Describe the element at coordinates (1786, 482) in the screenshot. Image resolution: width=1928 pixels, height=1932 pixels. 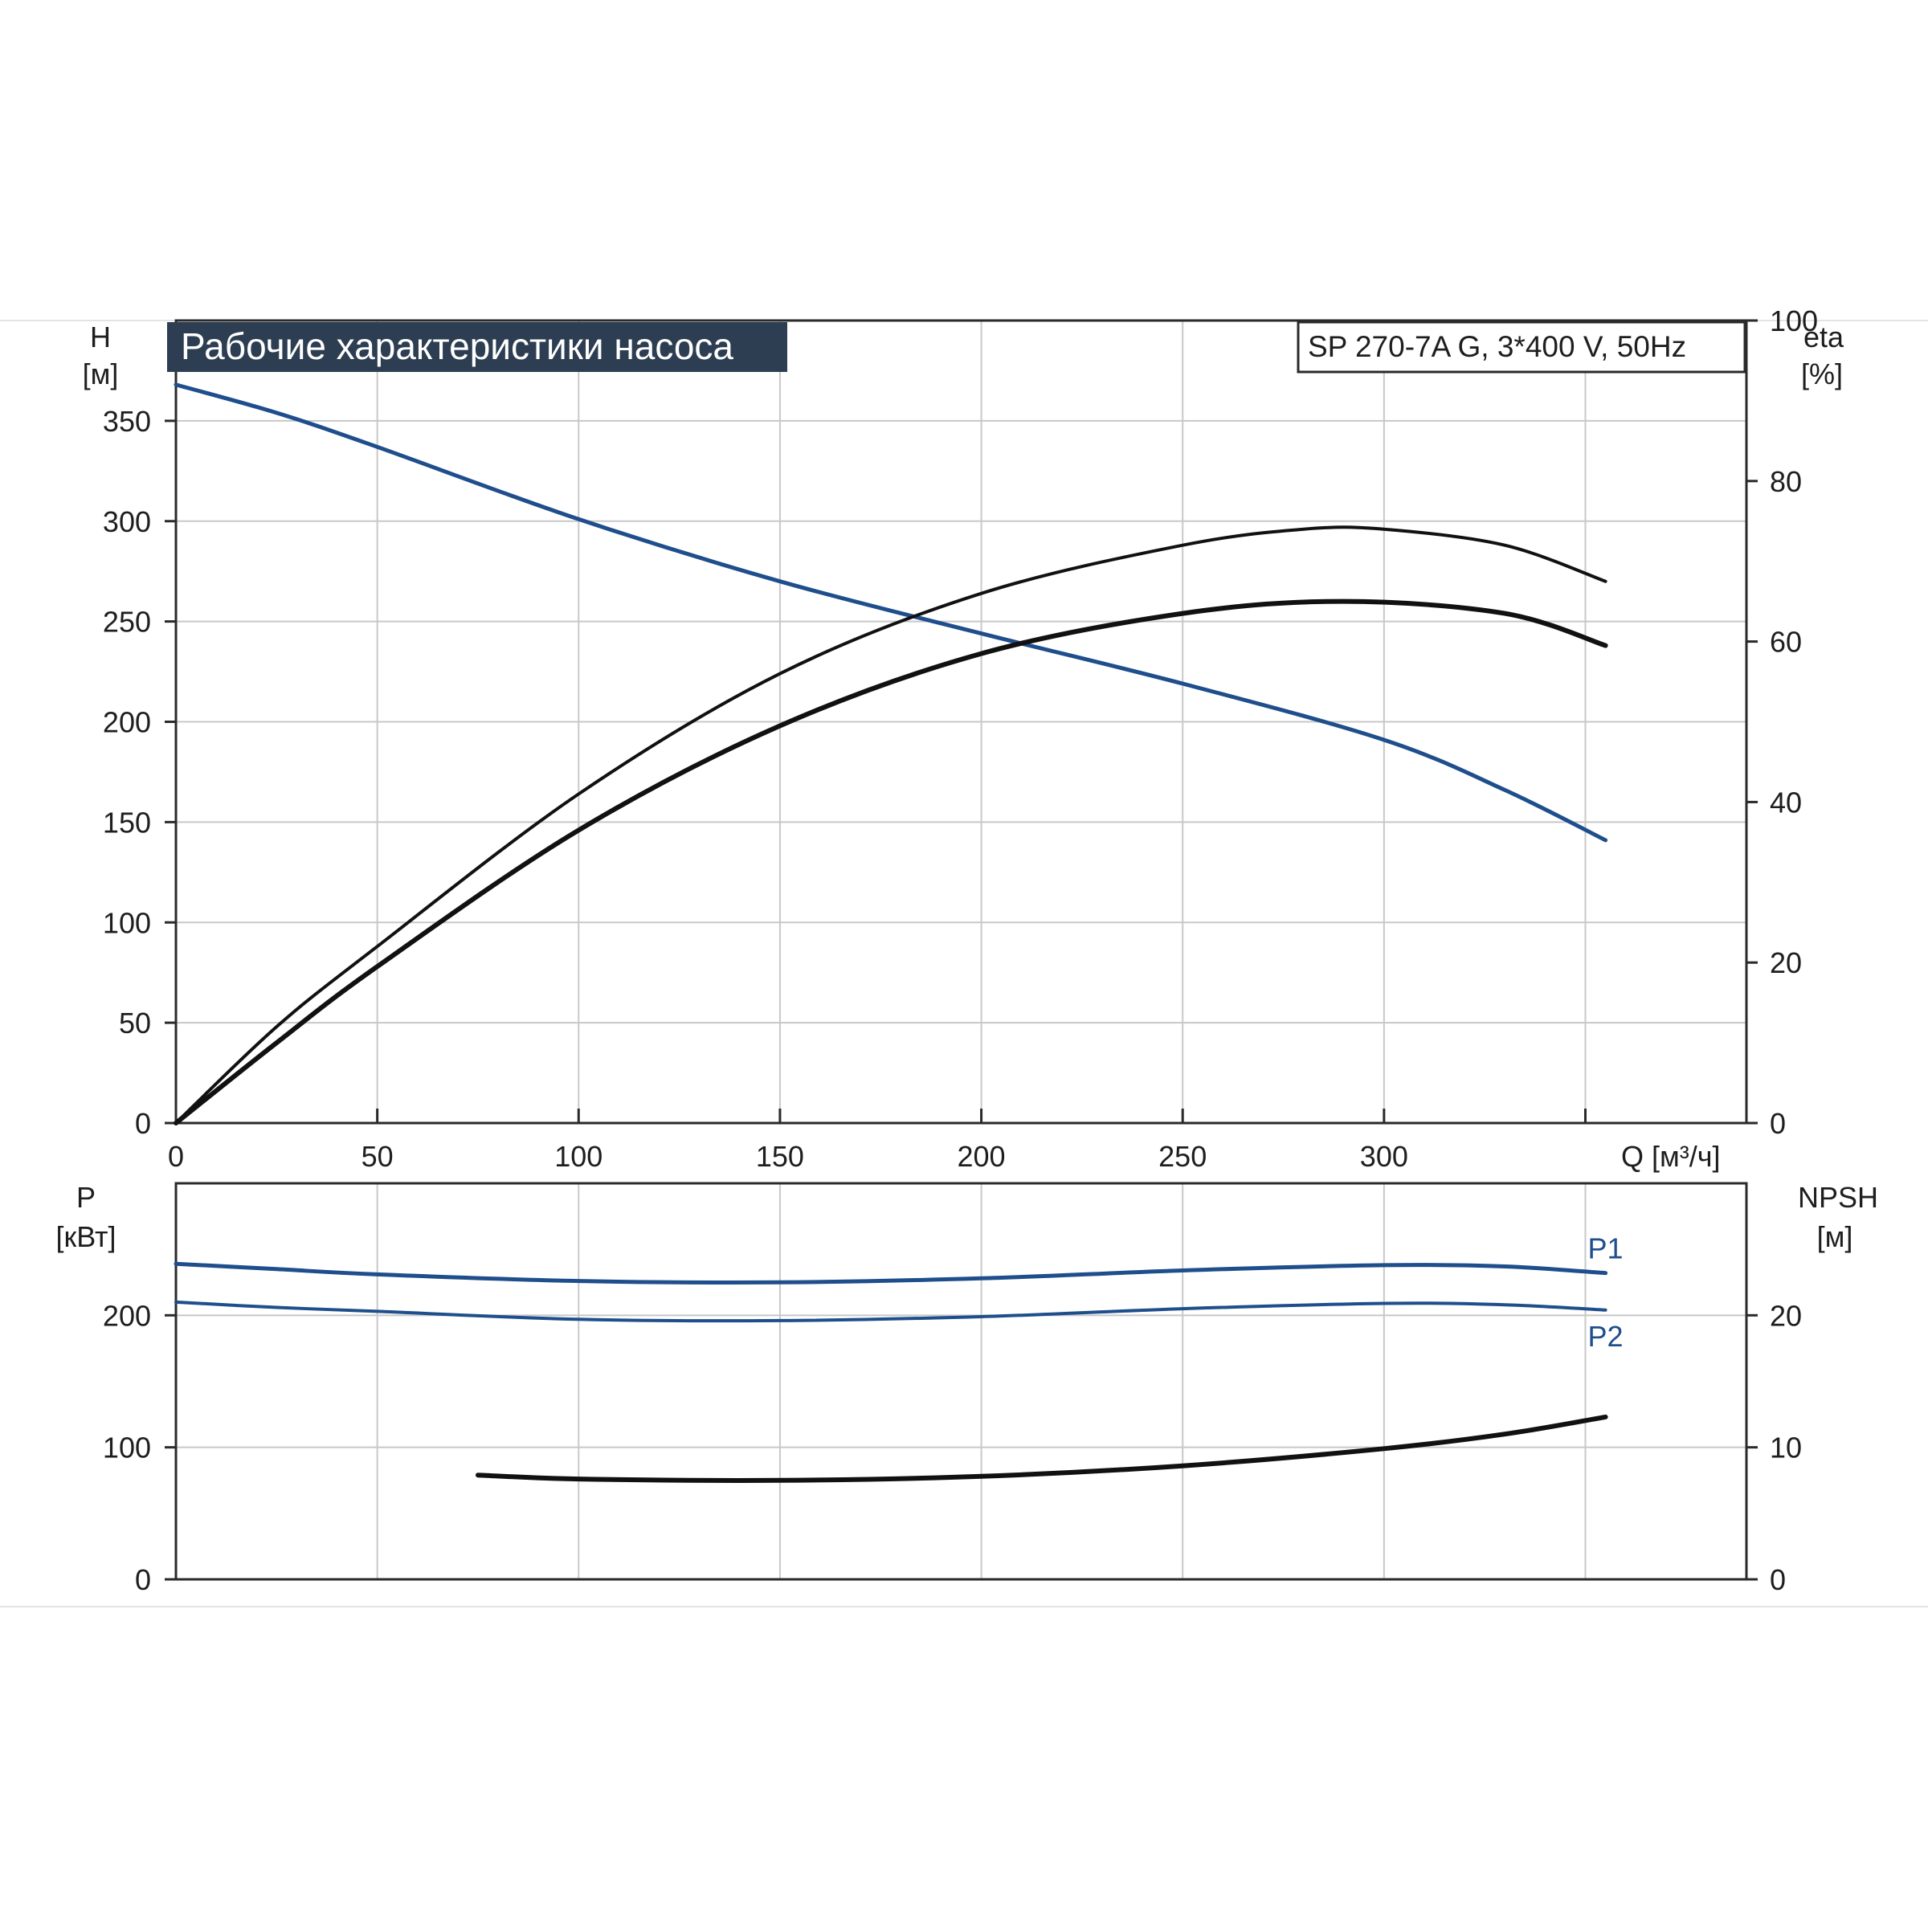
I see `y-right-tick-label: 80` at that location.